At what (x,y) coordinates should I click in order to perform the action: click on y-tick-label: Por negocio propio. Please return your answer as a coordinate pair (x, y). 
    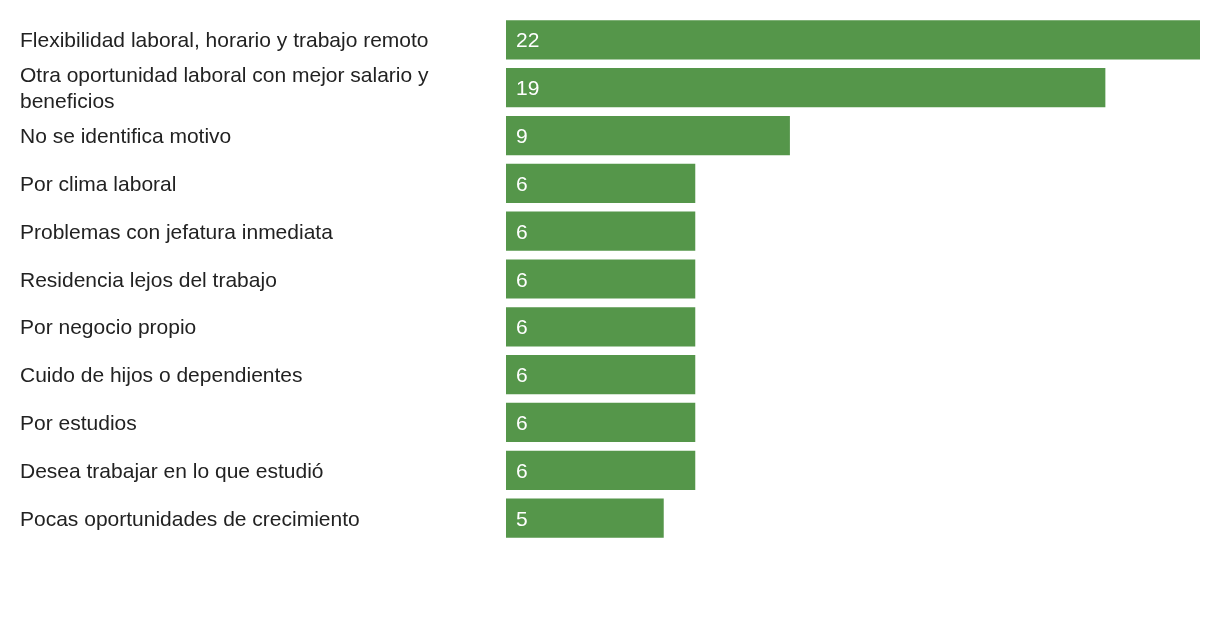
    Looking at the image, I should click on (108, 327).